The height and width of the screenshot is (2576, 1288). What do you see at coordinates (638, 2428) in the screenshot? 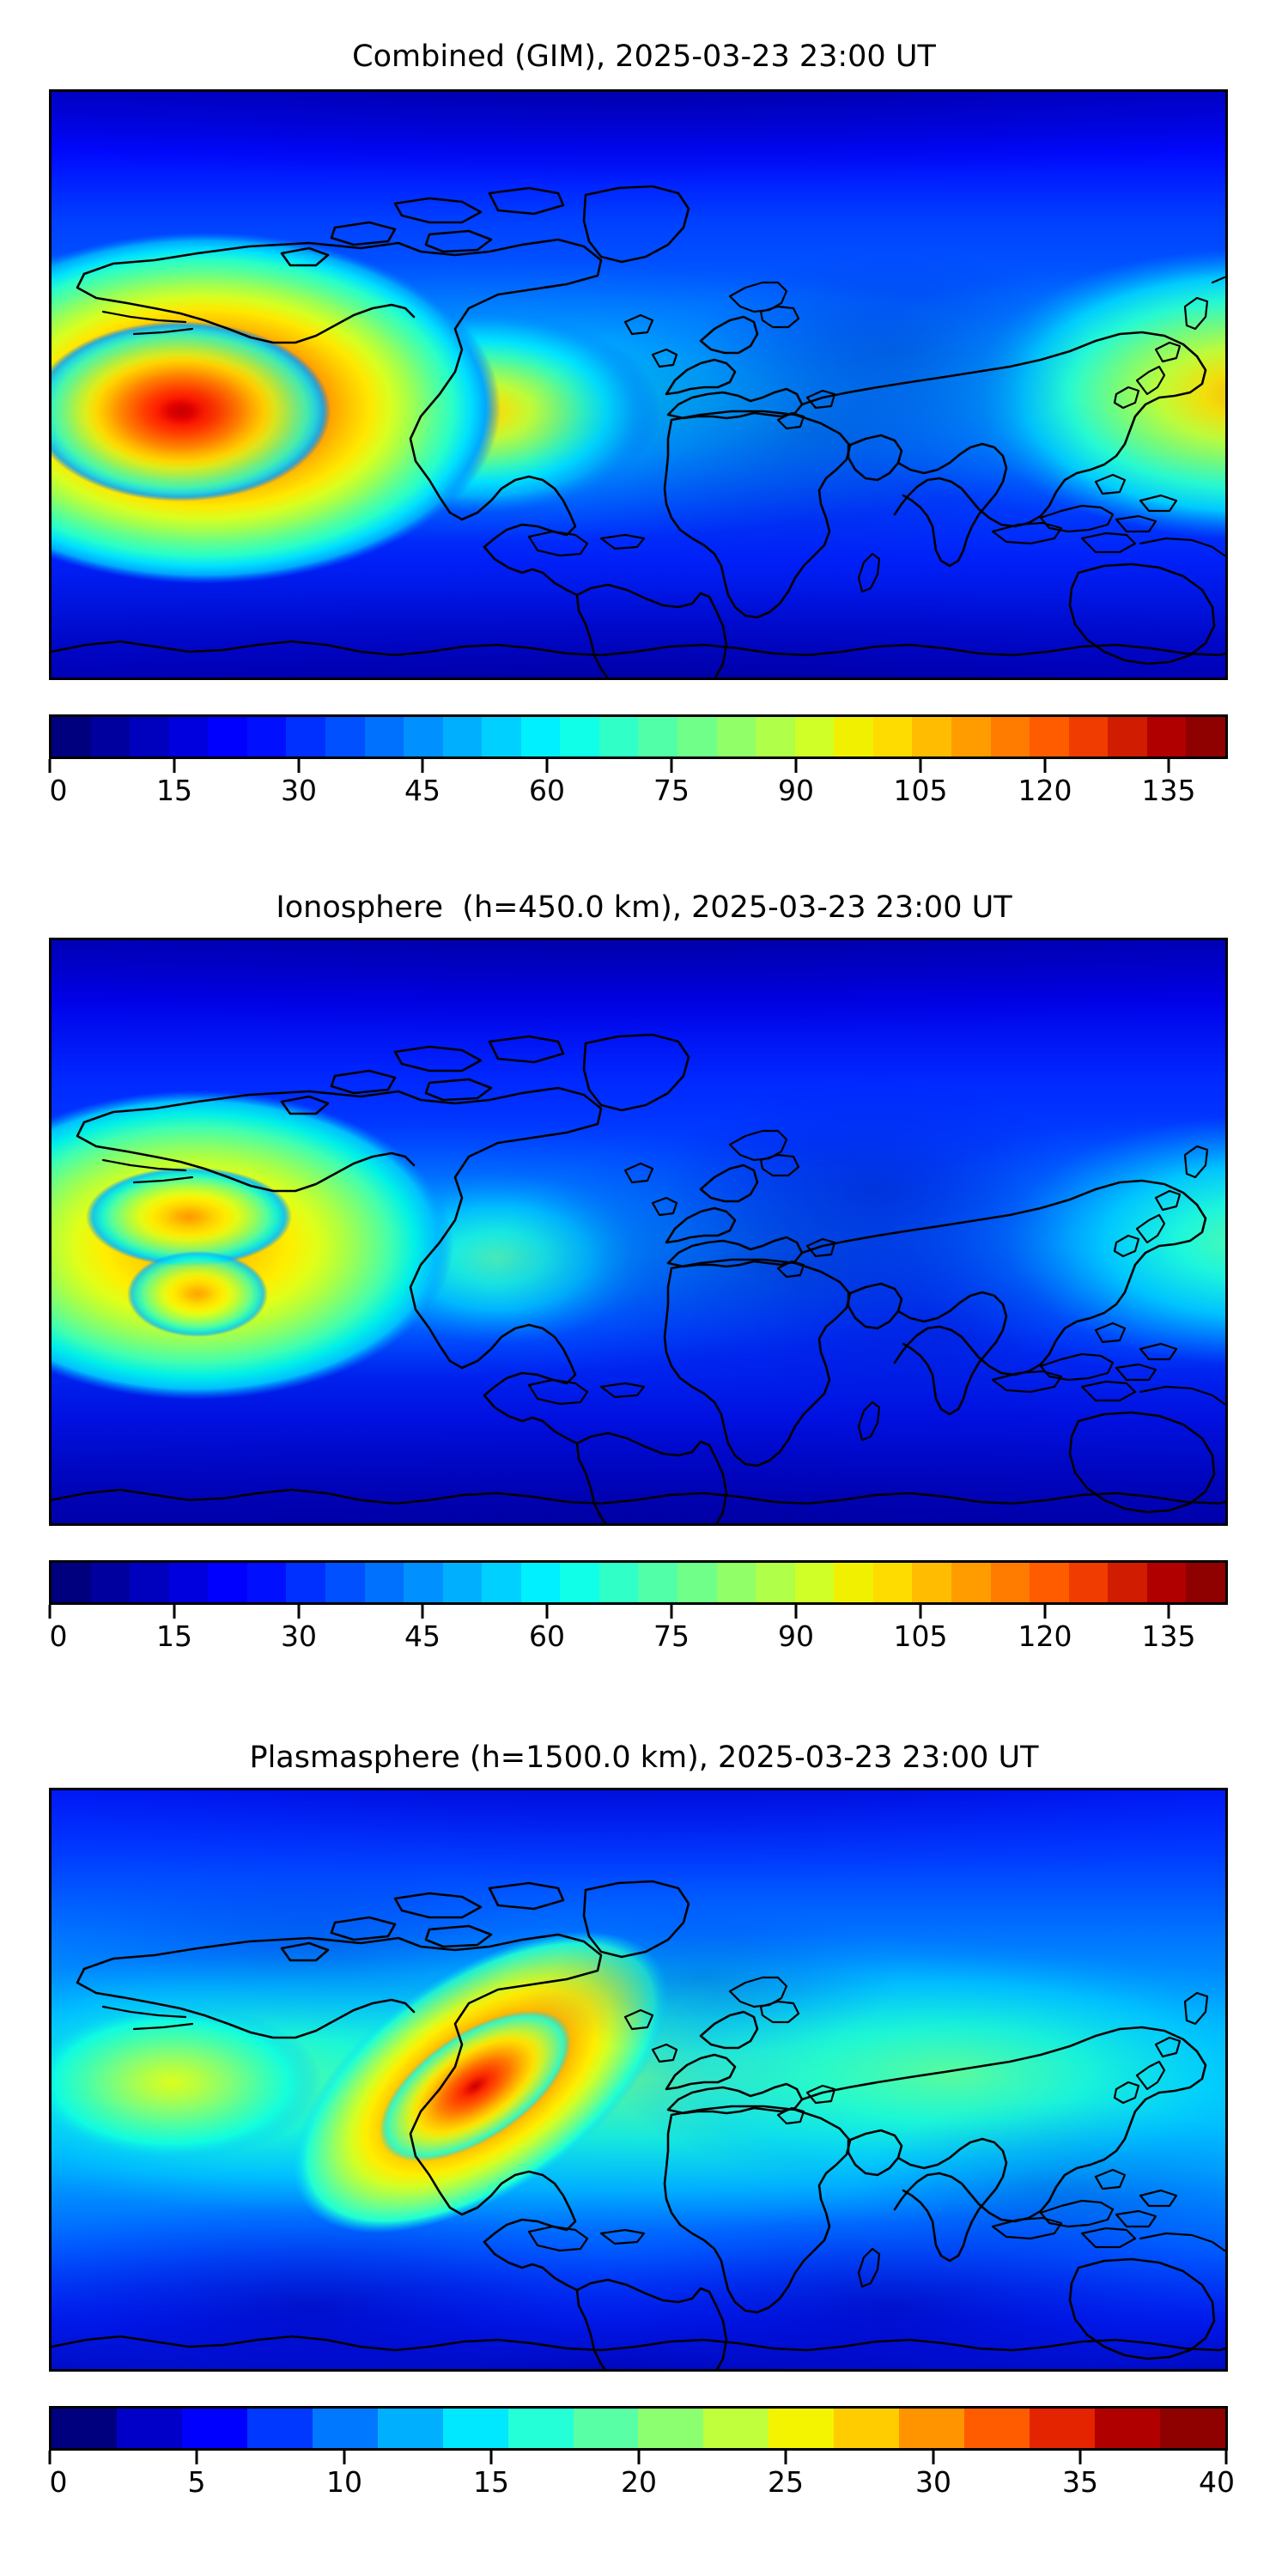
I see `colorbar-gradient-plasmasphere` at bounding box center [638, 2428].